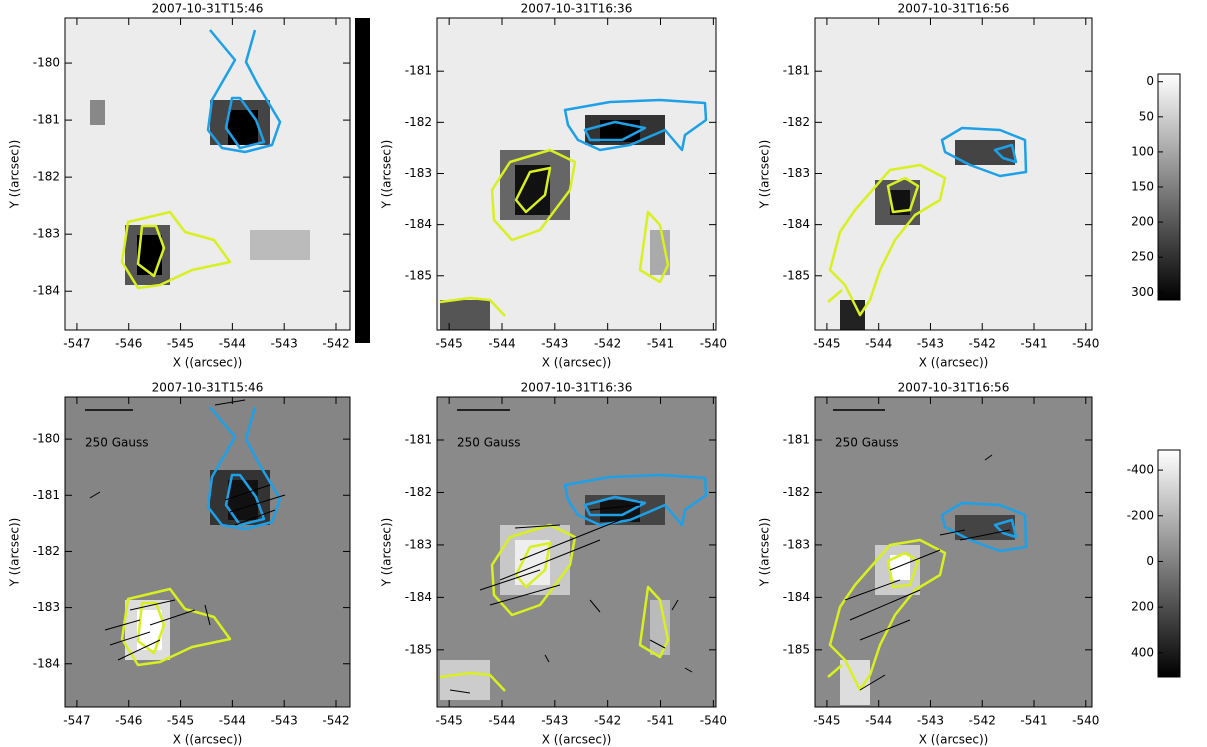 This screenshot has width=1207, height=747. Describe the element at coordinates (1142, 187) in the screenshot. I see `colorbar-tick-label: 150` at that location.